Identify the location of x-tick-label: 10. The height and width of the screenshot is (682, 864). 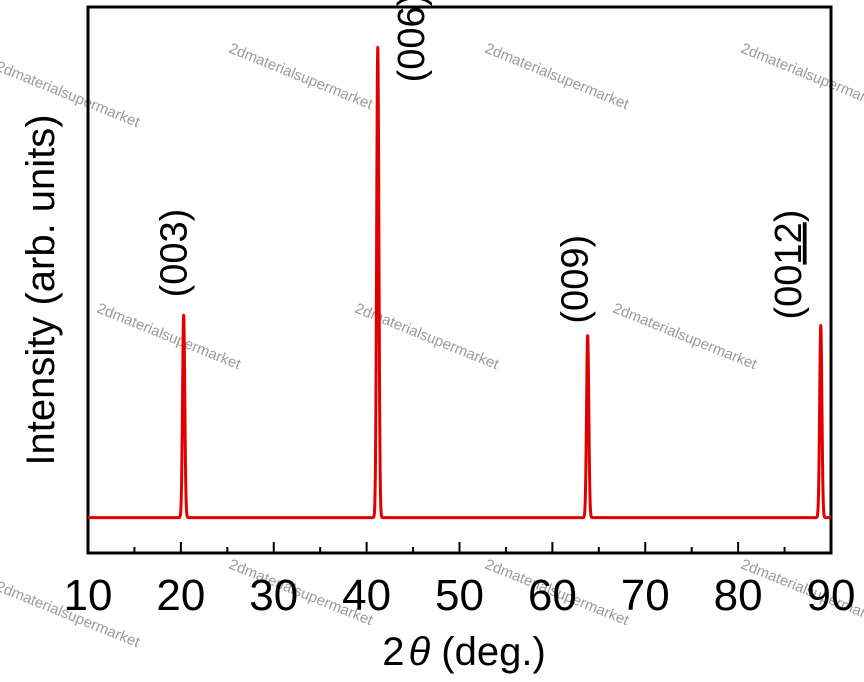
(88, 595).